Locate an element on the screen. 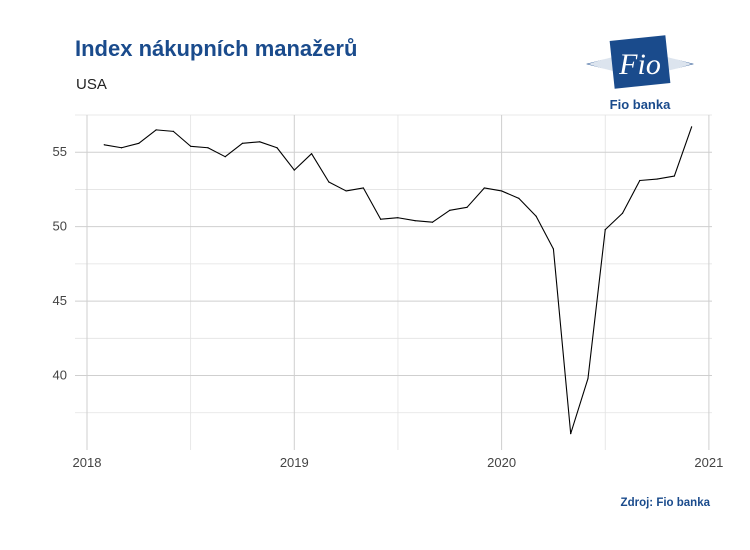 This screenshot has width=750, height=550. chart-subtitle: USA is located at coordinates (91, 84).